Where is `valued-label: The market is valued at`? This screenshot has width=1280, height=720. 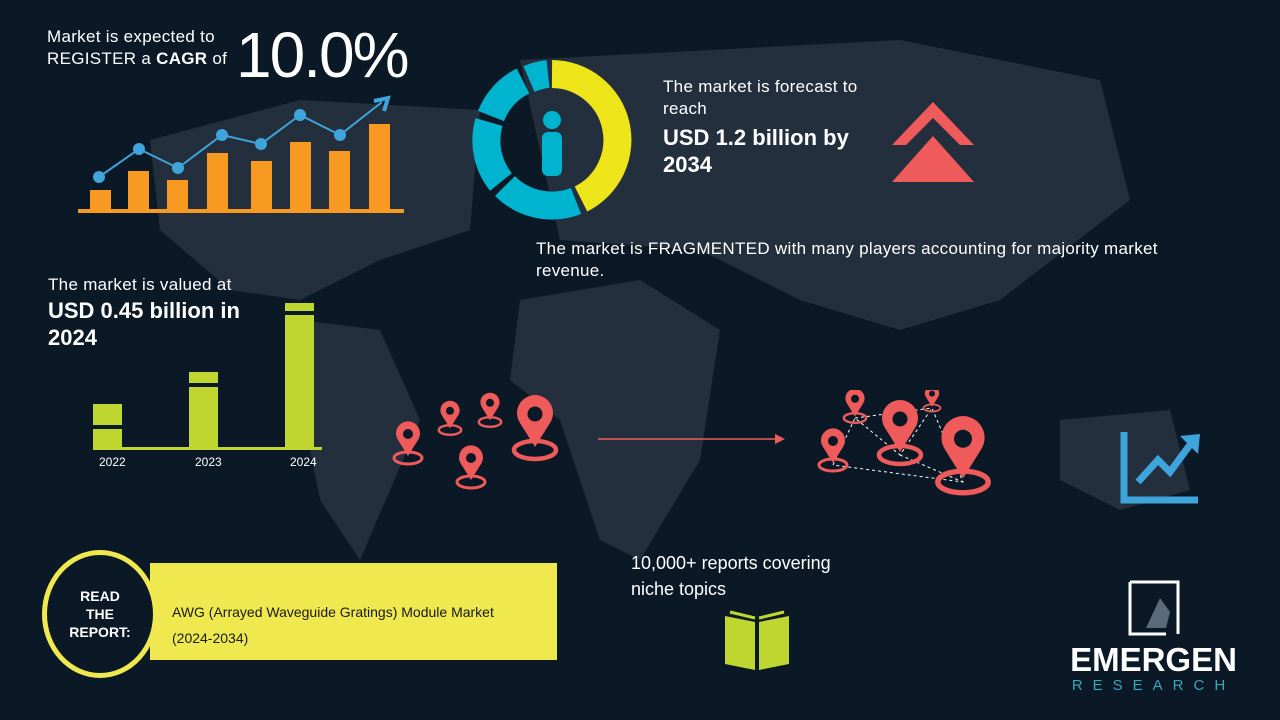
valued-label: The market is valued at is located at coordinates (140, 284).